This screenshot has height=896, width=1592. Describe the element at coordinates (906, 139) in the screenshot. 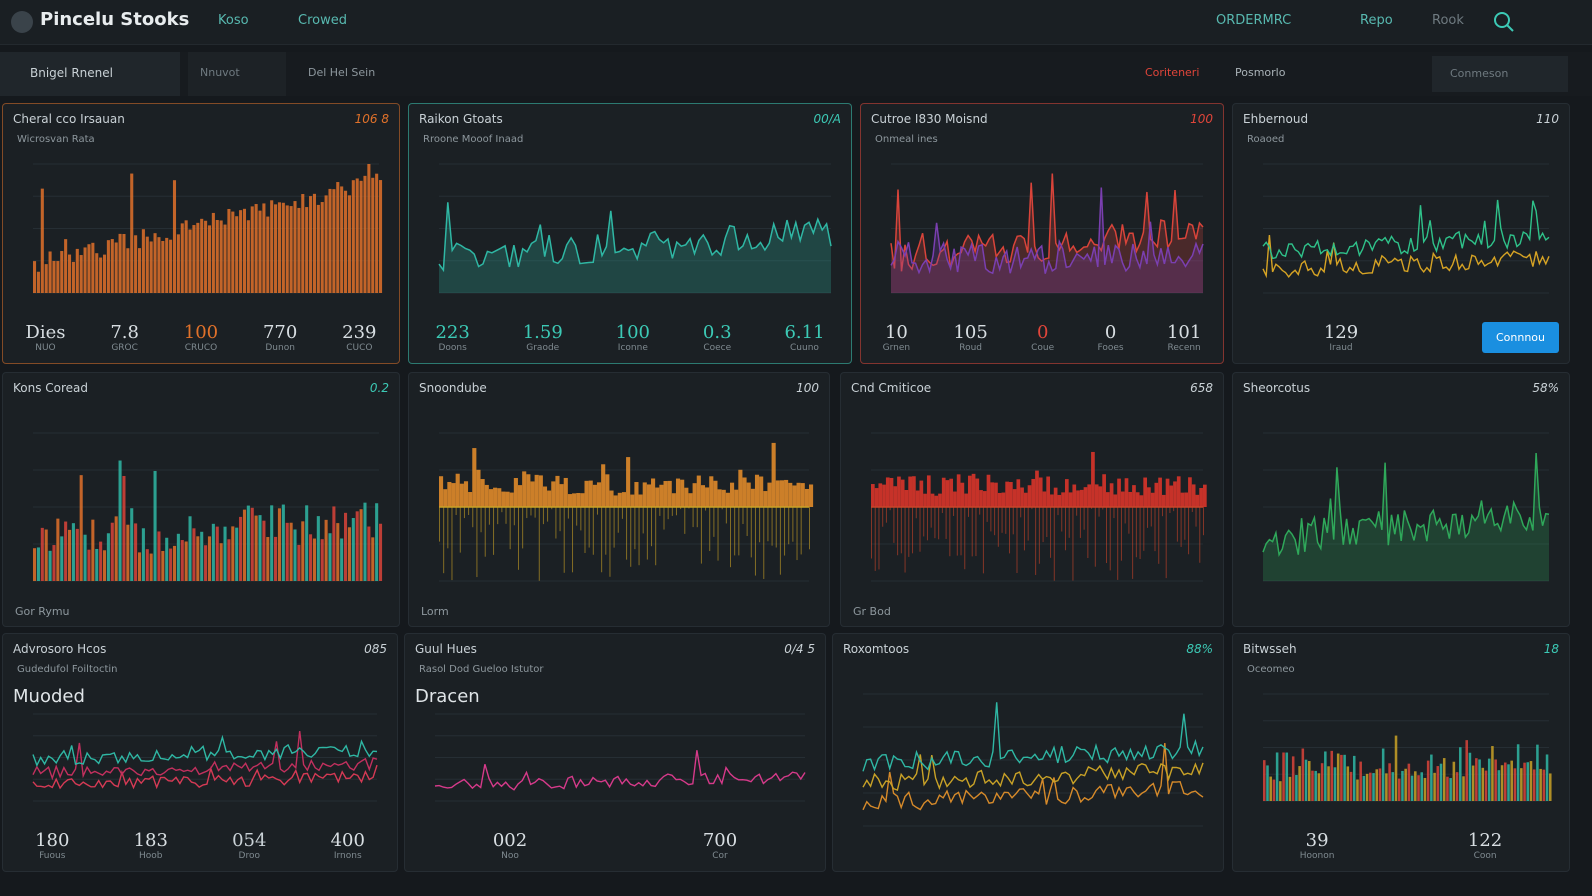

I see `panel-subtitle: Onmeal ines` at that location.